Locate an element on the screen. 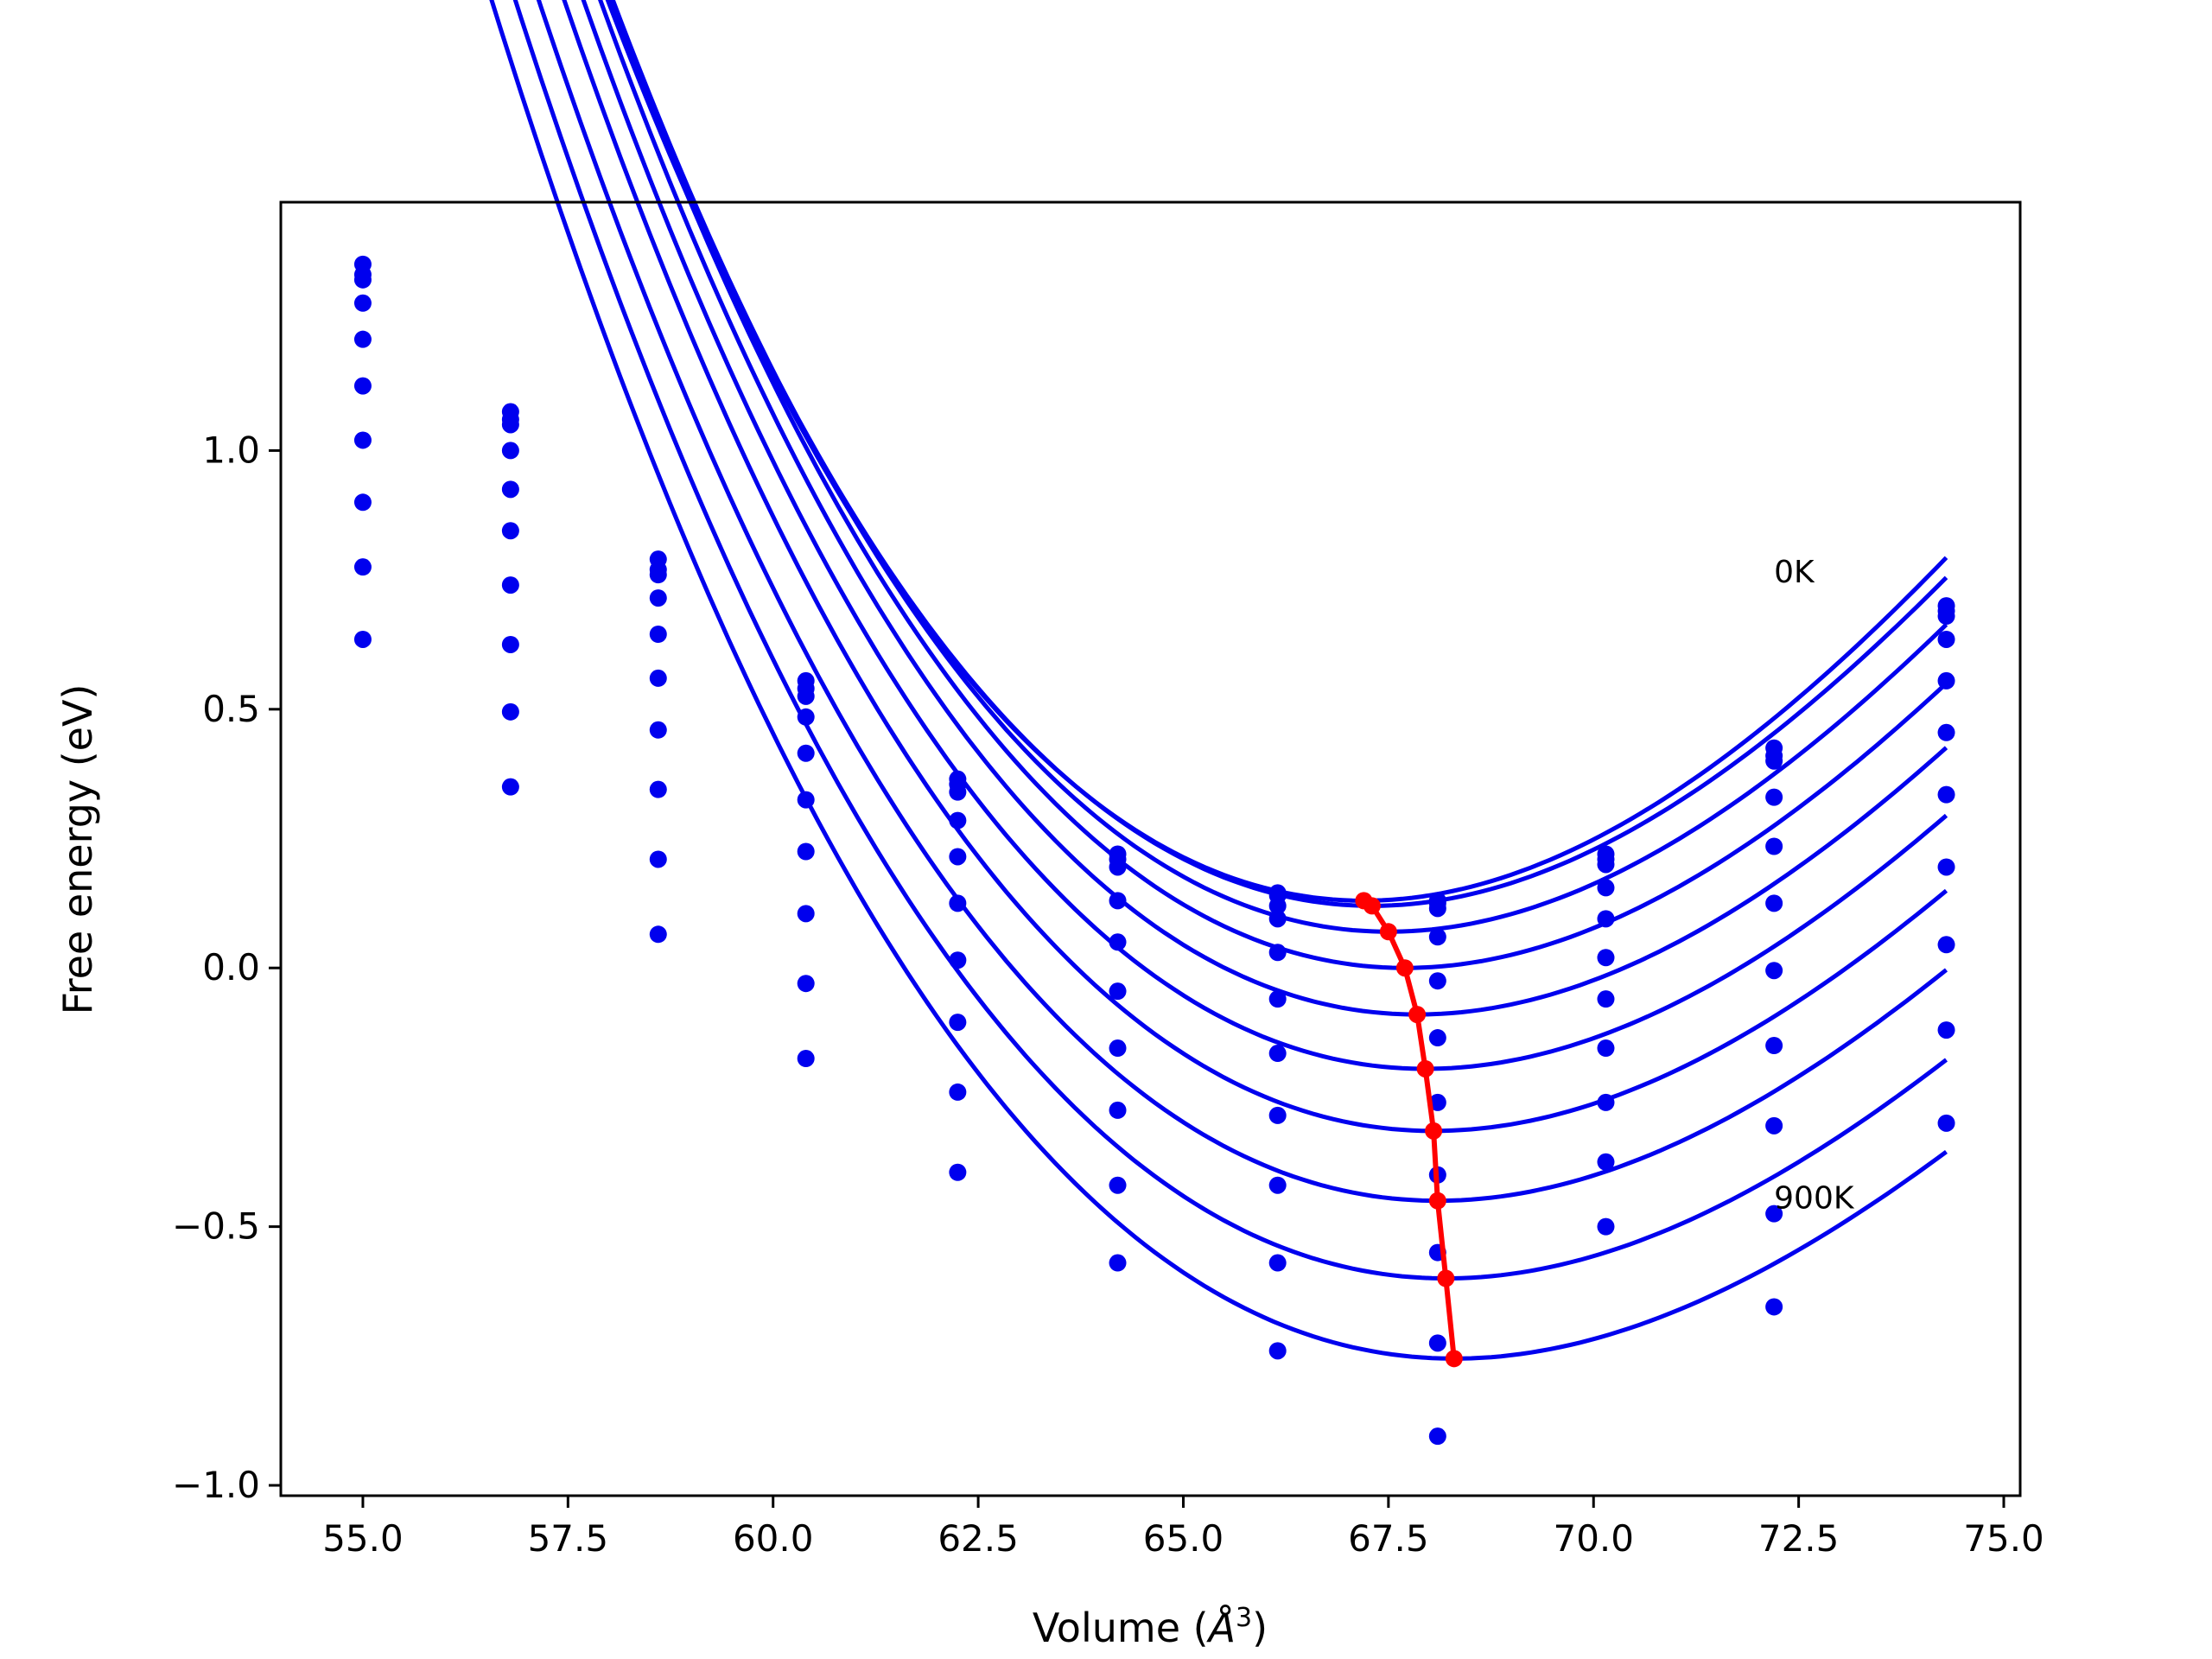  minima-line is located at coordinates (1409, 1128).